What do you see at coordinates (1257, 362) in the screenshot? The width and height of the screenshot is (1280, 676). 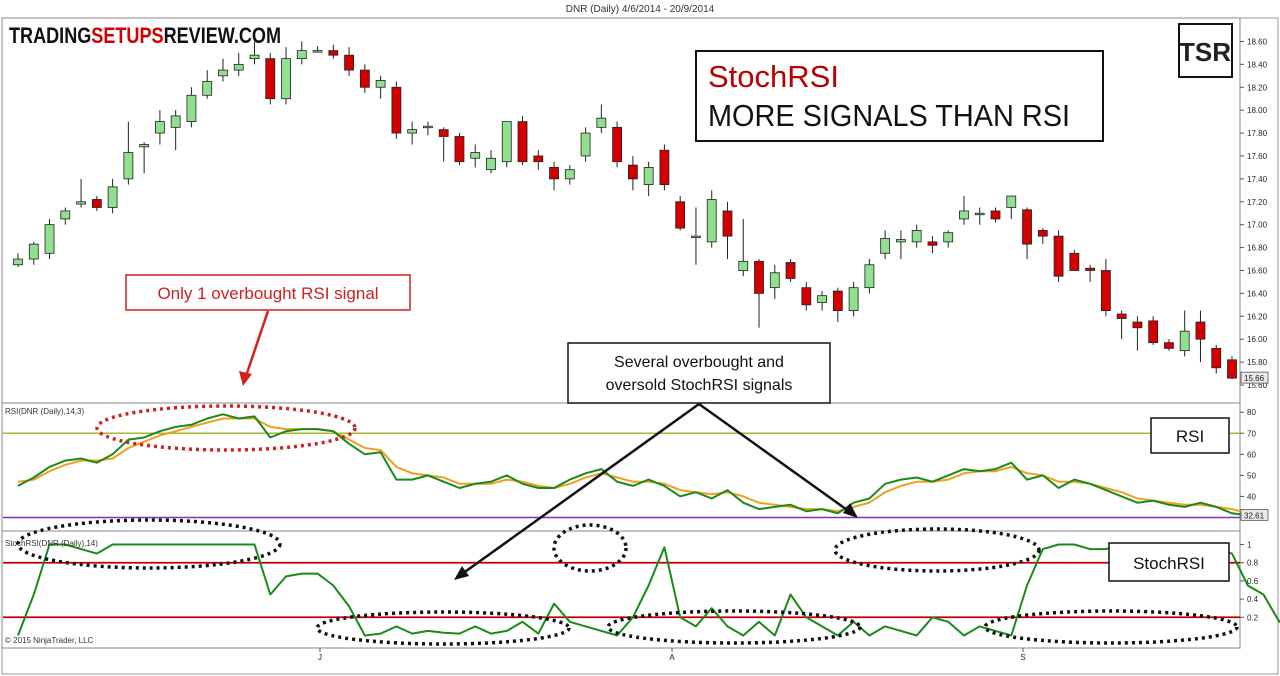 I see `price-tick-label: 15.80` at bounding box center [1257, 362].